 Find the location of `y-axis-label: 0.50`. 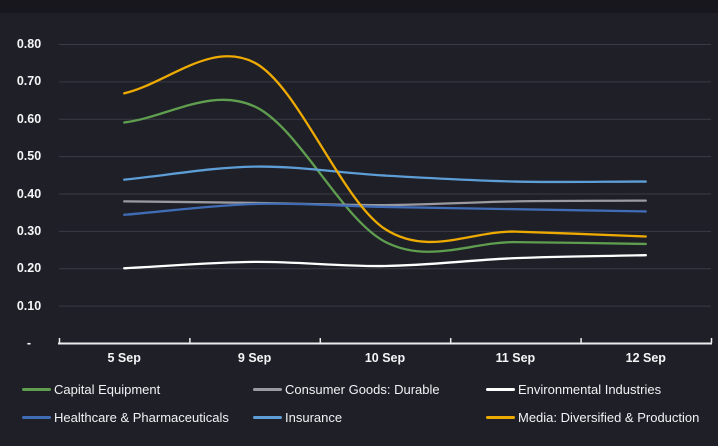

y-axis-label: 0.50 is located at coordinates (29, 156).